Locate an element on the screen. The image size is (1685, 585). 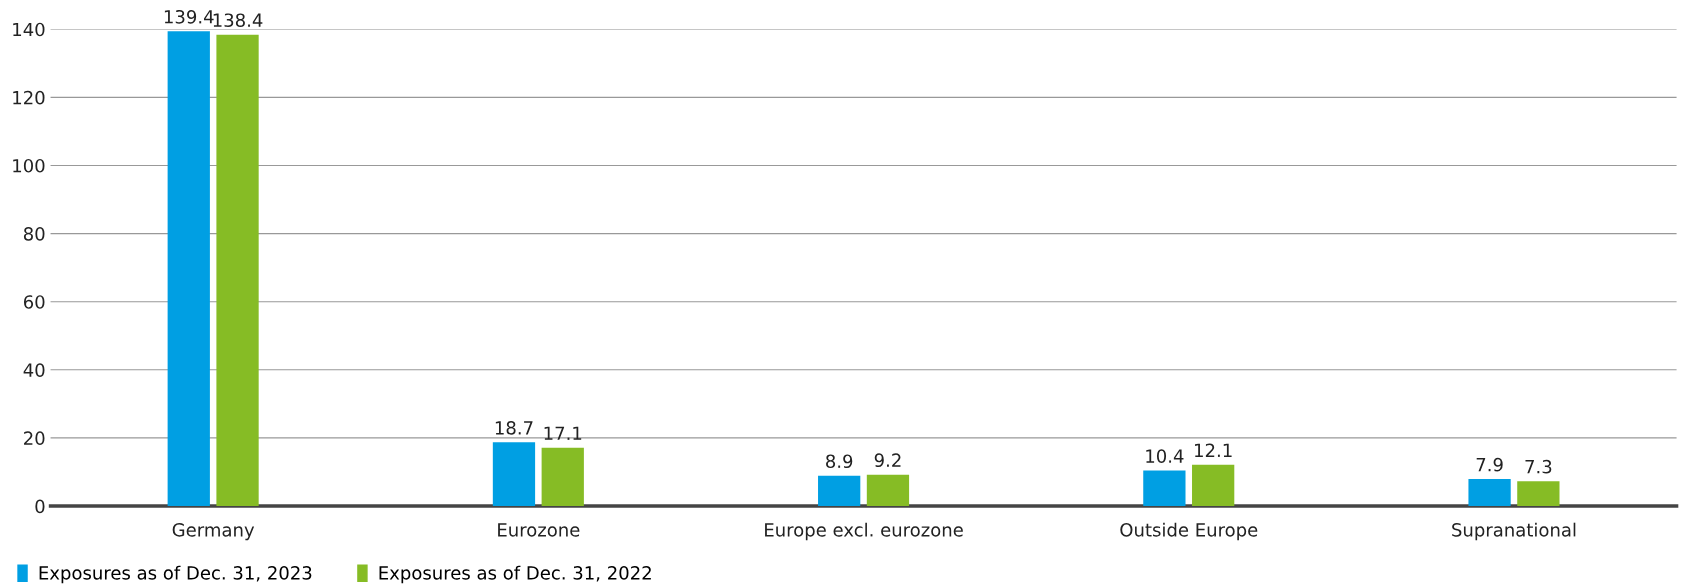
y-tick-label: 120 is located at coordinates (29, 97).